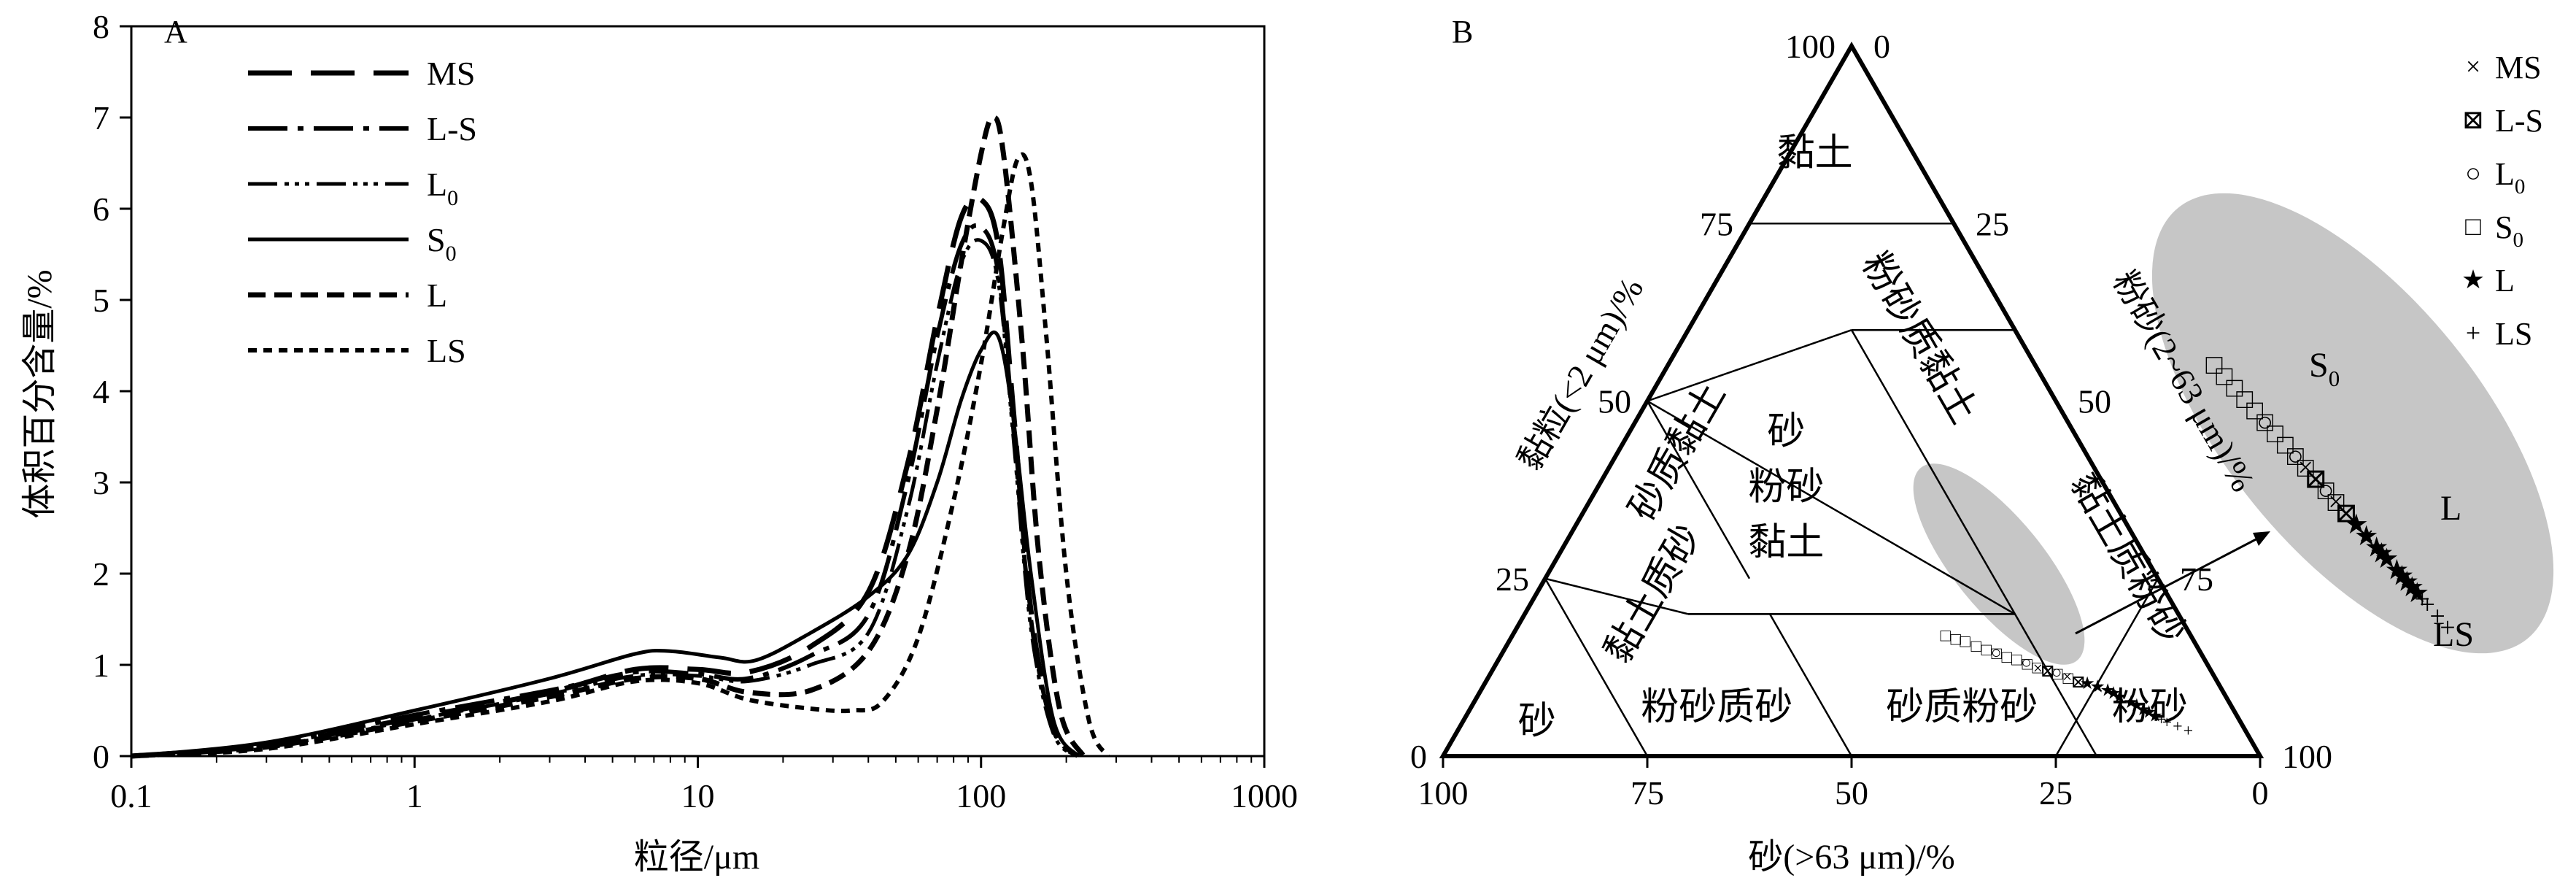 The height and width of the screenshot is (886, 2576). I want to click on highlight-ellipse-small, so click(1999, 564).